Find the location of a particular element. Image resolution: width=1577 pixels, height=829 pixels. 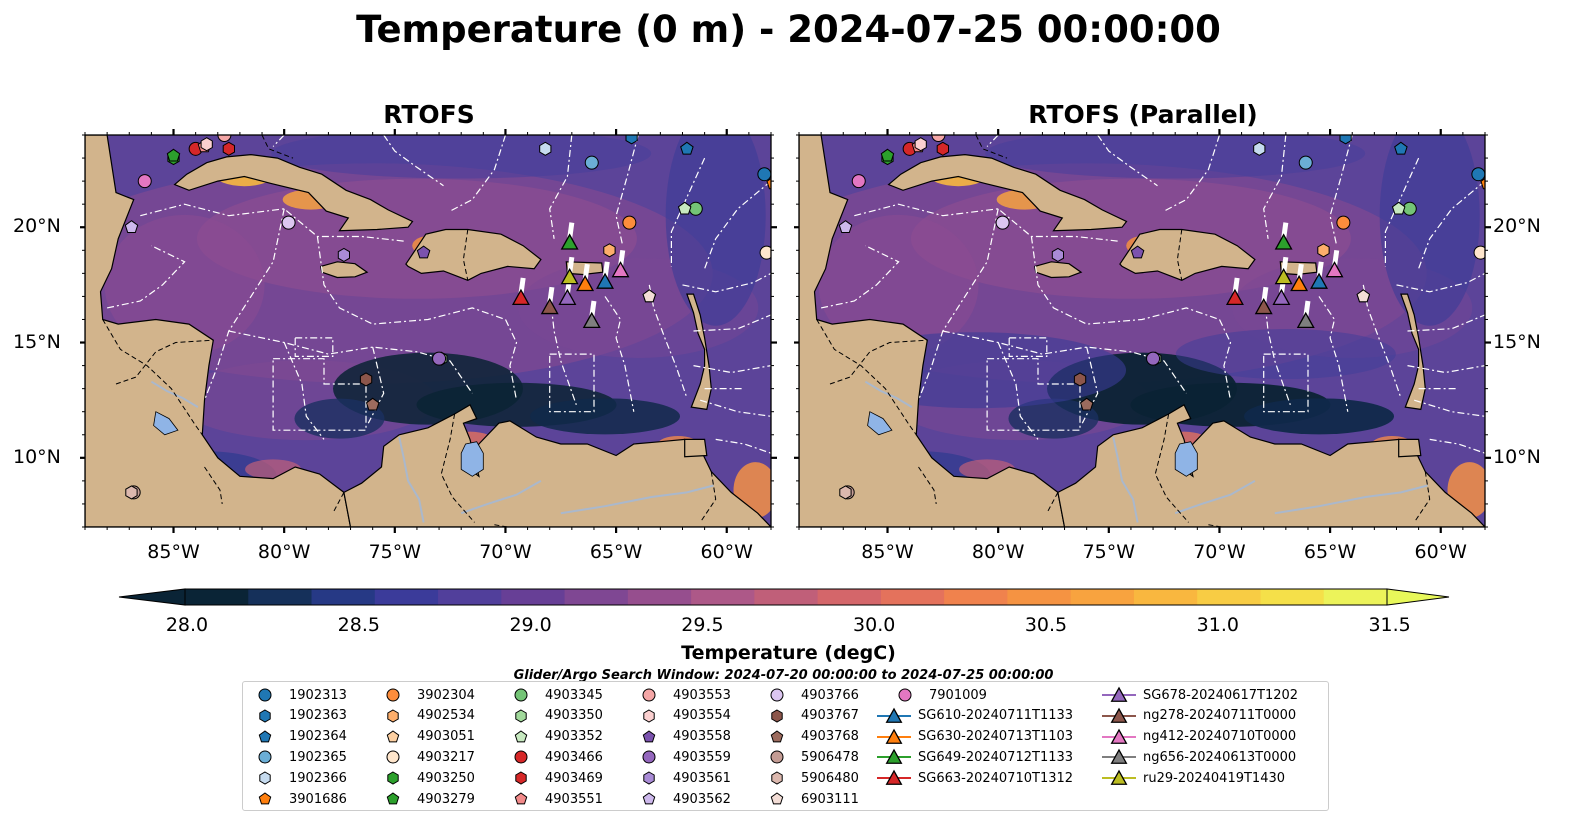

legend-item-argo: 1902366 is located at coordinates (297, 778).